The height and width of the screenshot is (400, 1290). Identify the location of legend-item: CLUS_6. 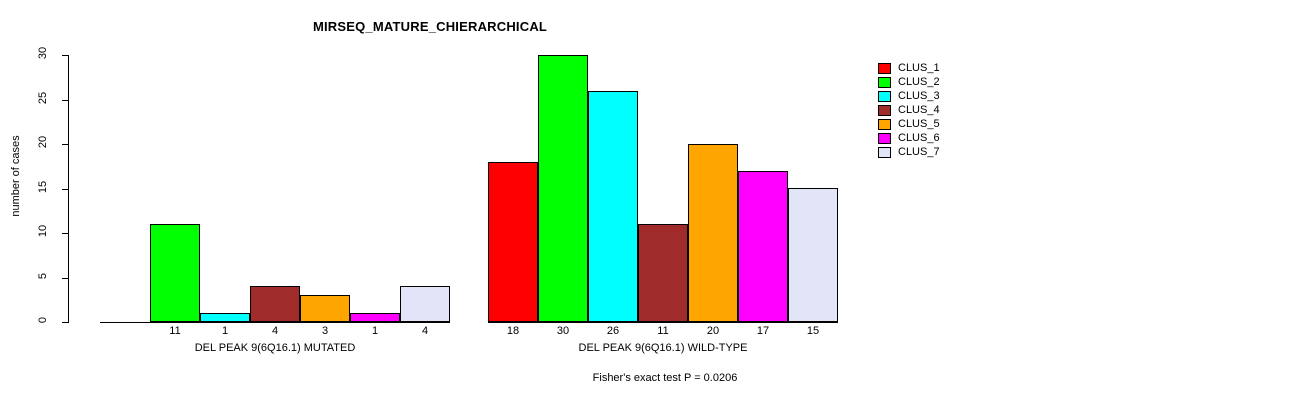
(909, 138).